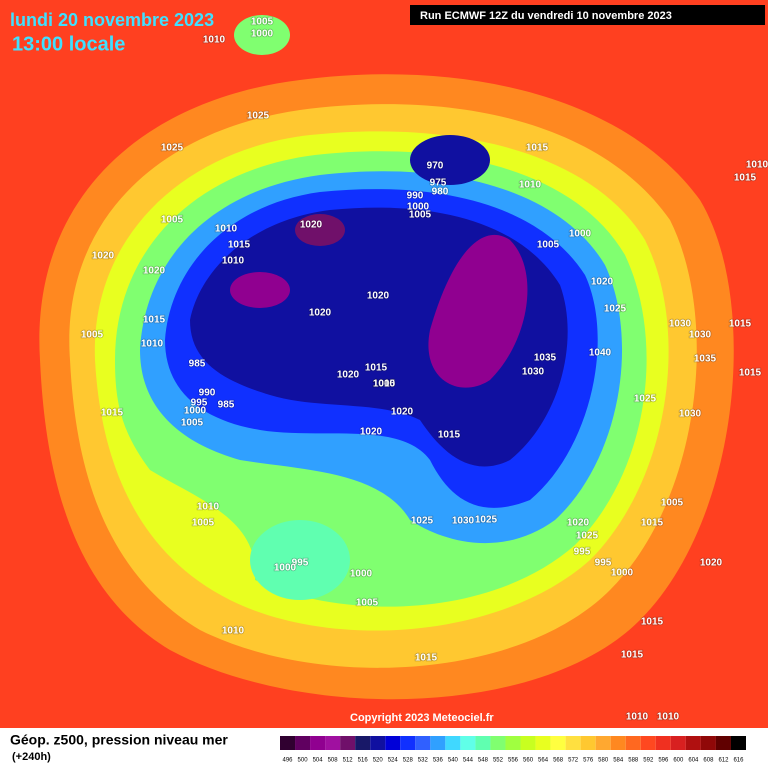 This screenshot has height=773, width=768. What do you see at coordinates (318, 761) in the screenshot?
I see `colorbar-label: 504` at bounding box center [318, 761].